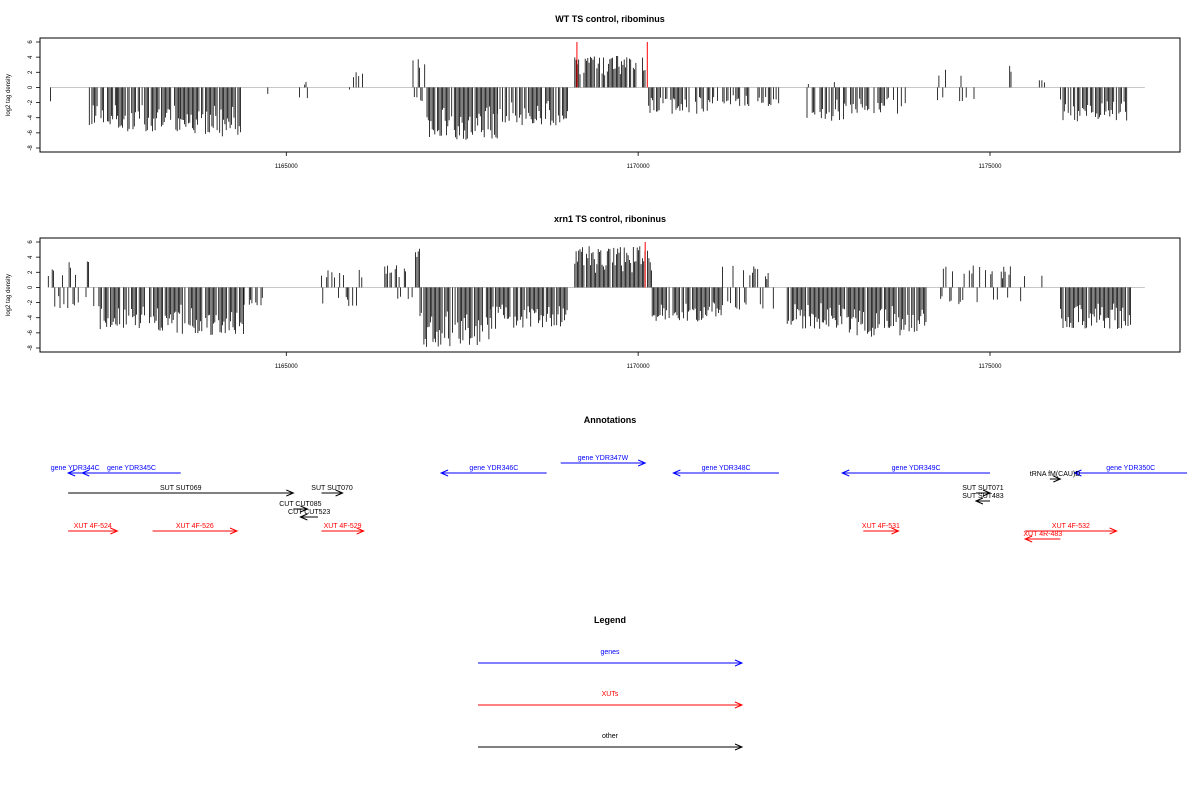  Describe the element at coordinates (610, 736) in the screenshot. I see `legend-label: other` at that location.